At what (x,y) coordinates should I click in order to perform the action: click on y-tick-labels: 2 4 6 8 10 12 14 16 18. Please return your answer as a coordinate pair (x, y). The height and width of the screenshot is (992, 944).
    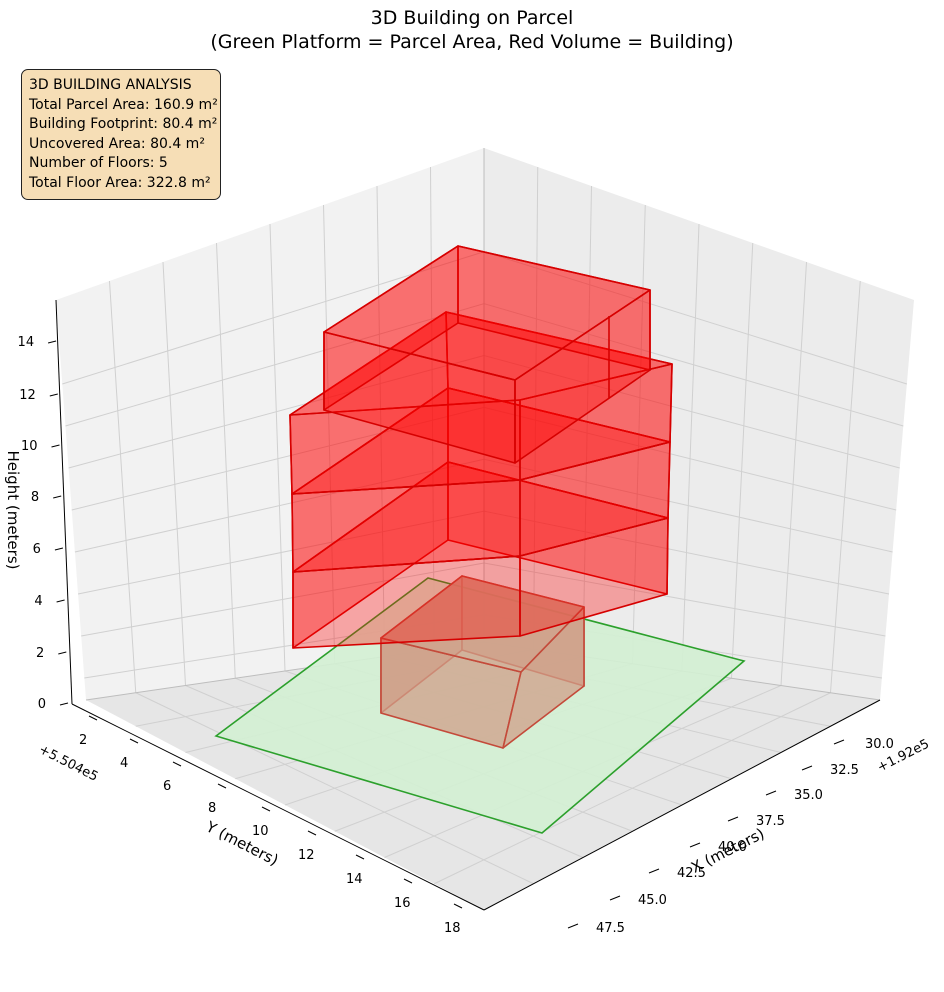
    Looking at the image, I should click on (271, 825).